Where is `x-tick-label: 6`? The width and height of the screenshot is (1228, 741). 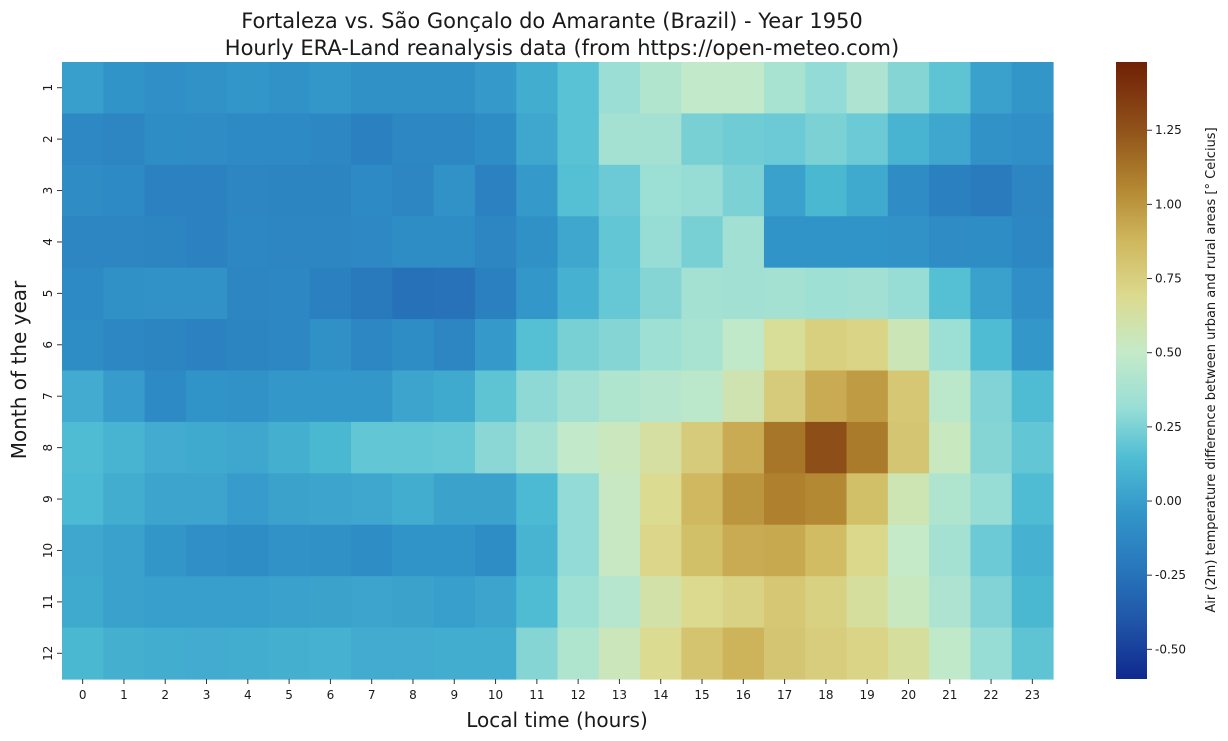
x-tick-label: 6 is located at coordinates (331, 695).